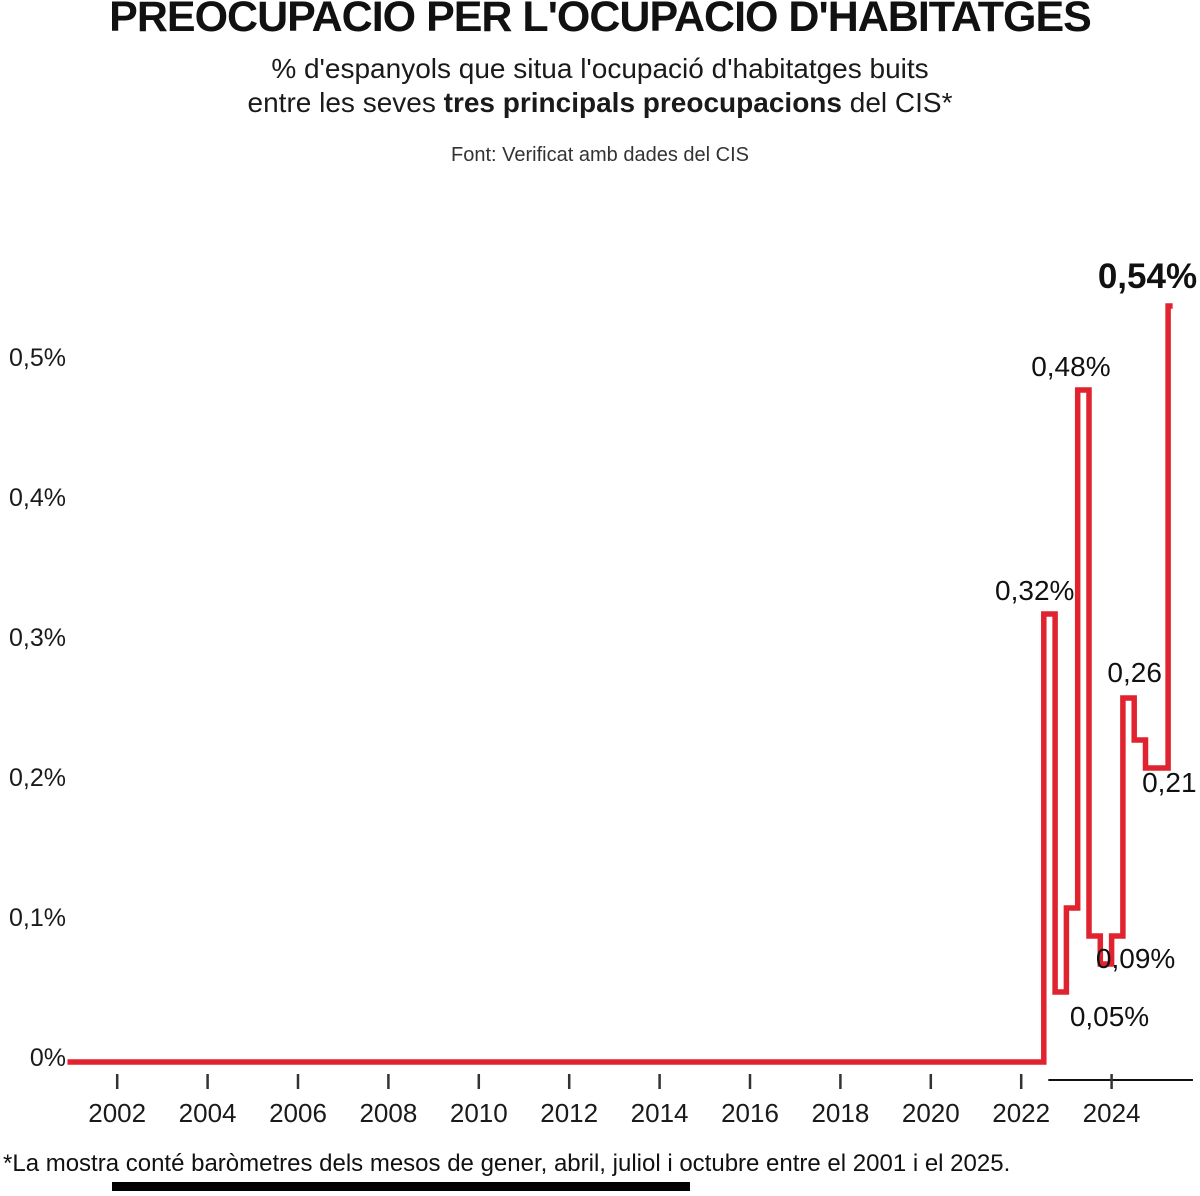 This screenshot has height=1196, width=1200. I want to click on x-tick-label: 2012, so click(569, 1113).